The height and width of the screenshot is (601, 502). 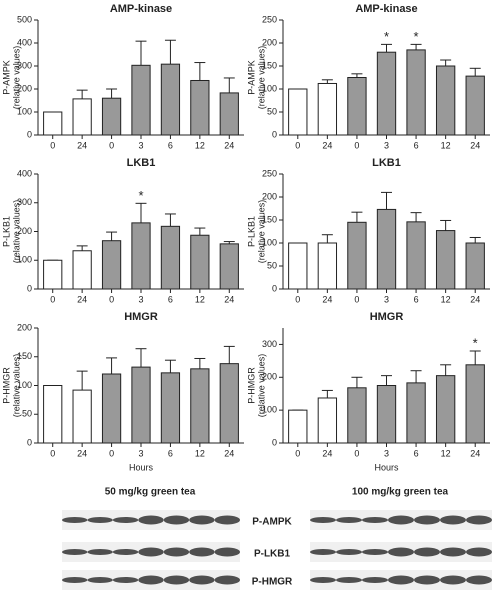 I want to click on y-tick-label: 300, so click(x=269, y=344).